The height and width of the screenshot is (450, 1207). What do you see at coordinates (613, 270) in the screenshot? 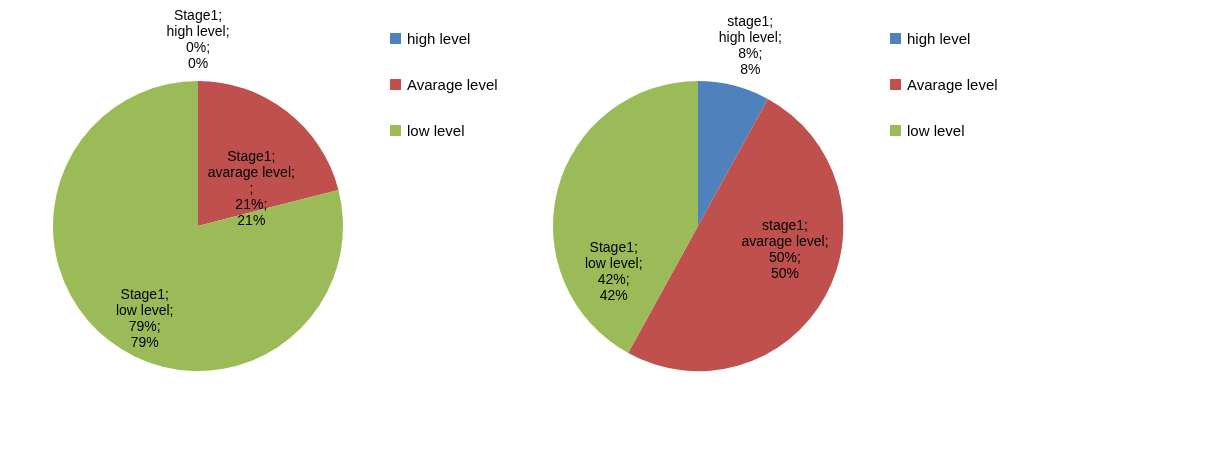
I see `data-label: Stage1; low level; 42%; 42%` at bounding box center [613, 270].